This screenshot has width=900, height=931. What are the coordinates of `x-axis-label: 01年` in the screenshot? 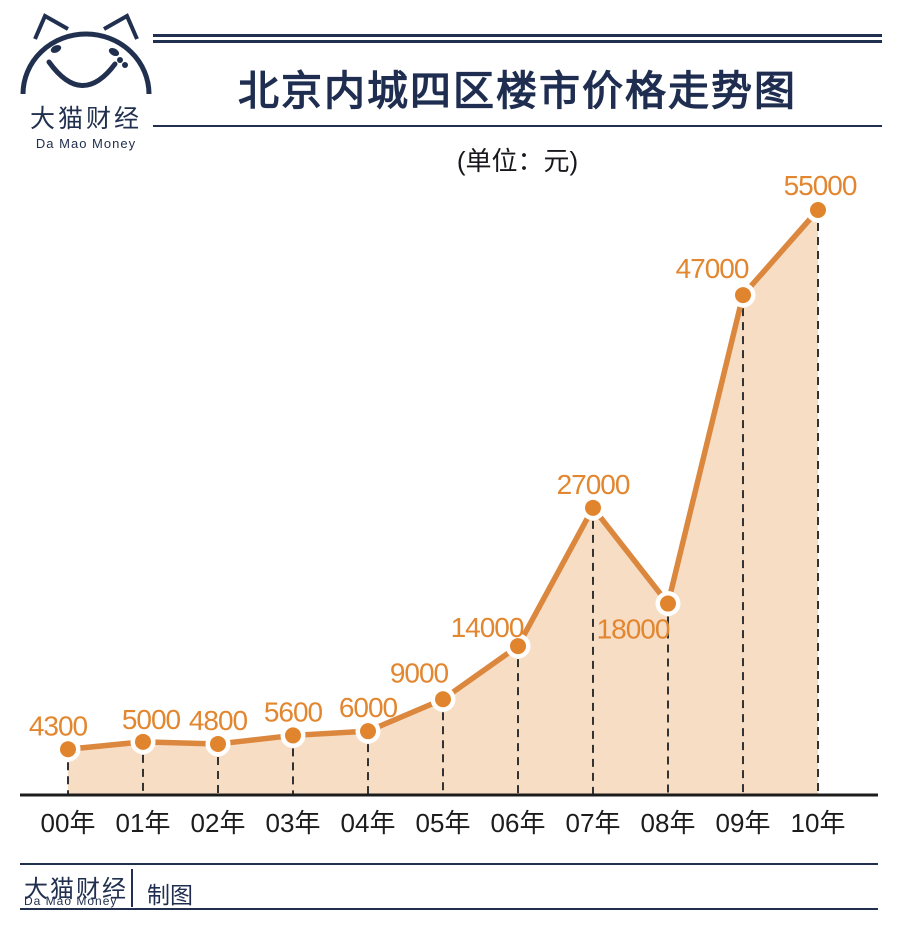 It's located at (143, 823).